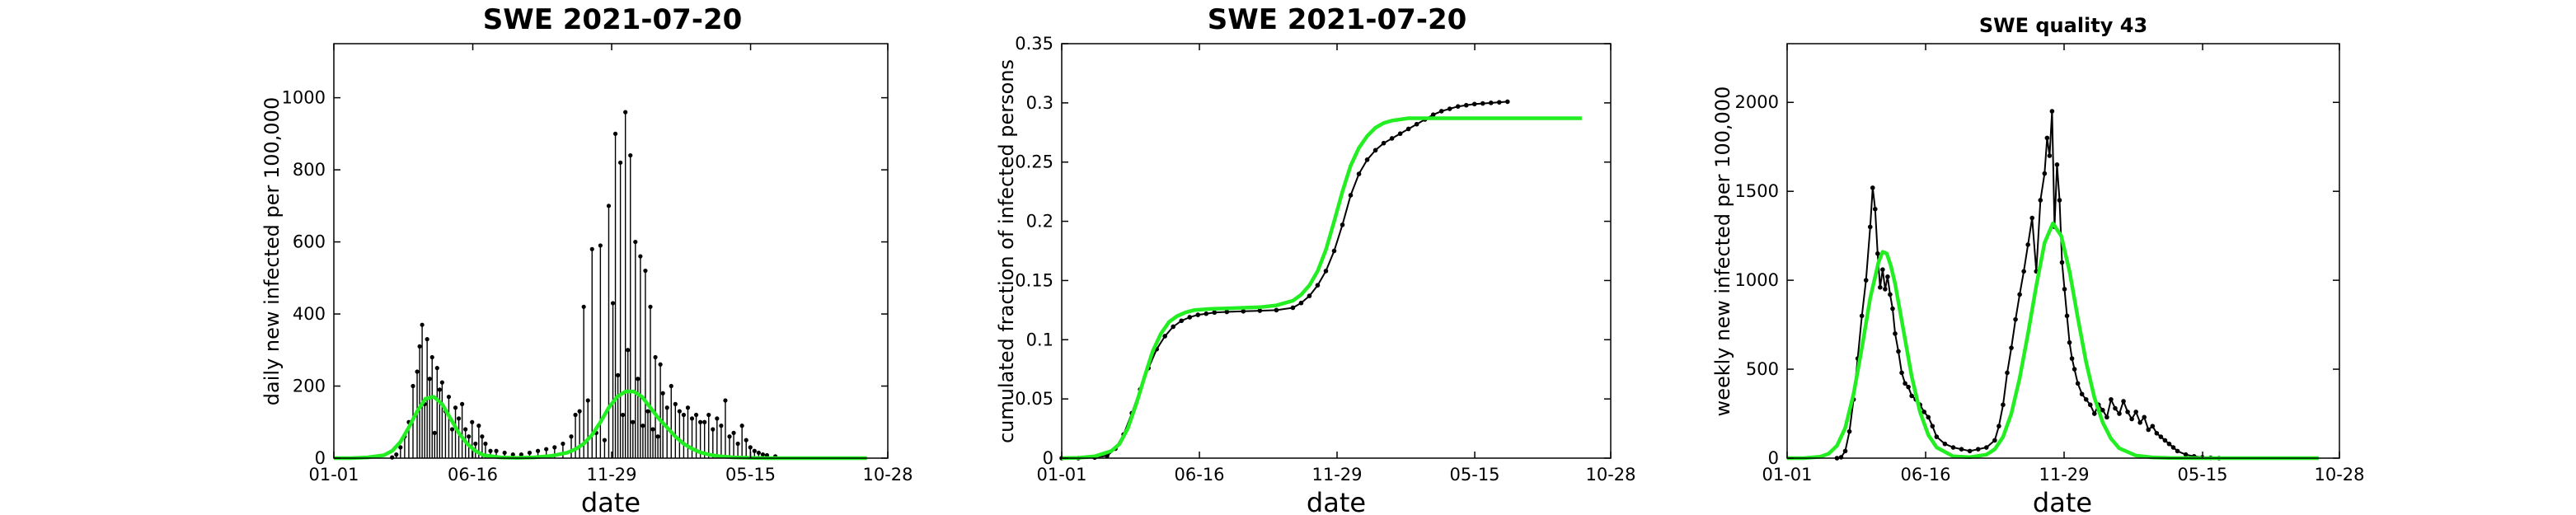 This screenshot has width=2576, height=515. I want to click on cumulative-y-tick-label: 0.35, so click(1034, 44).